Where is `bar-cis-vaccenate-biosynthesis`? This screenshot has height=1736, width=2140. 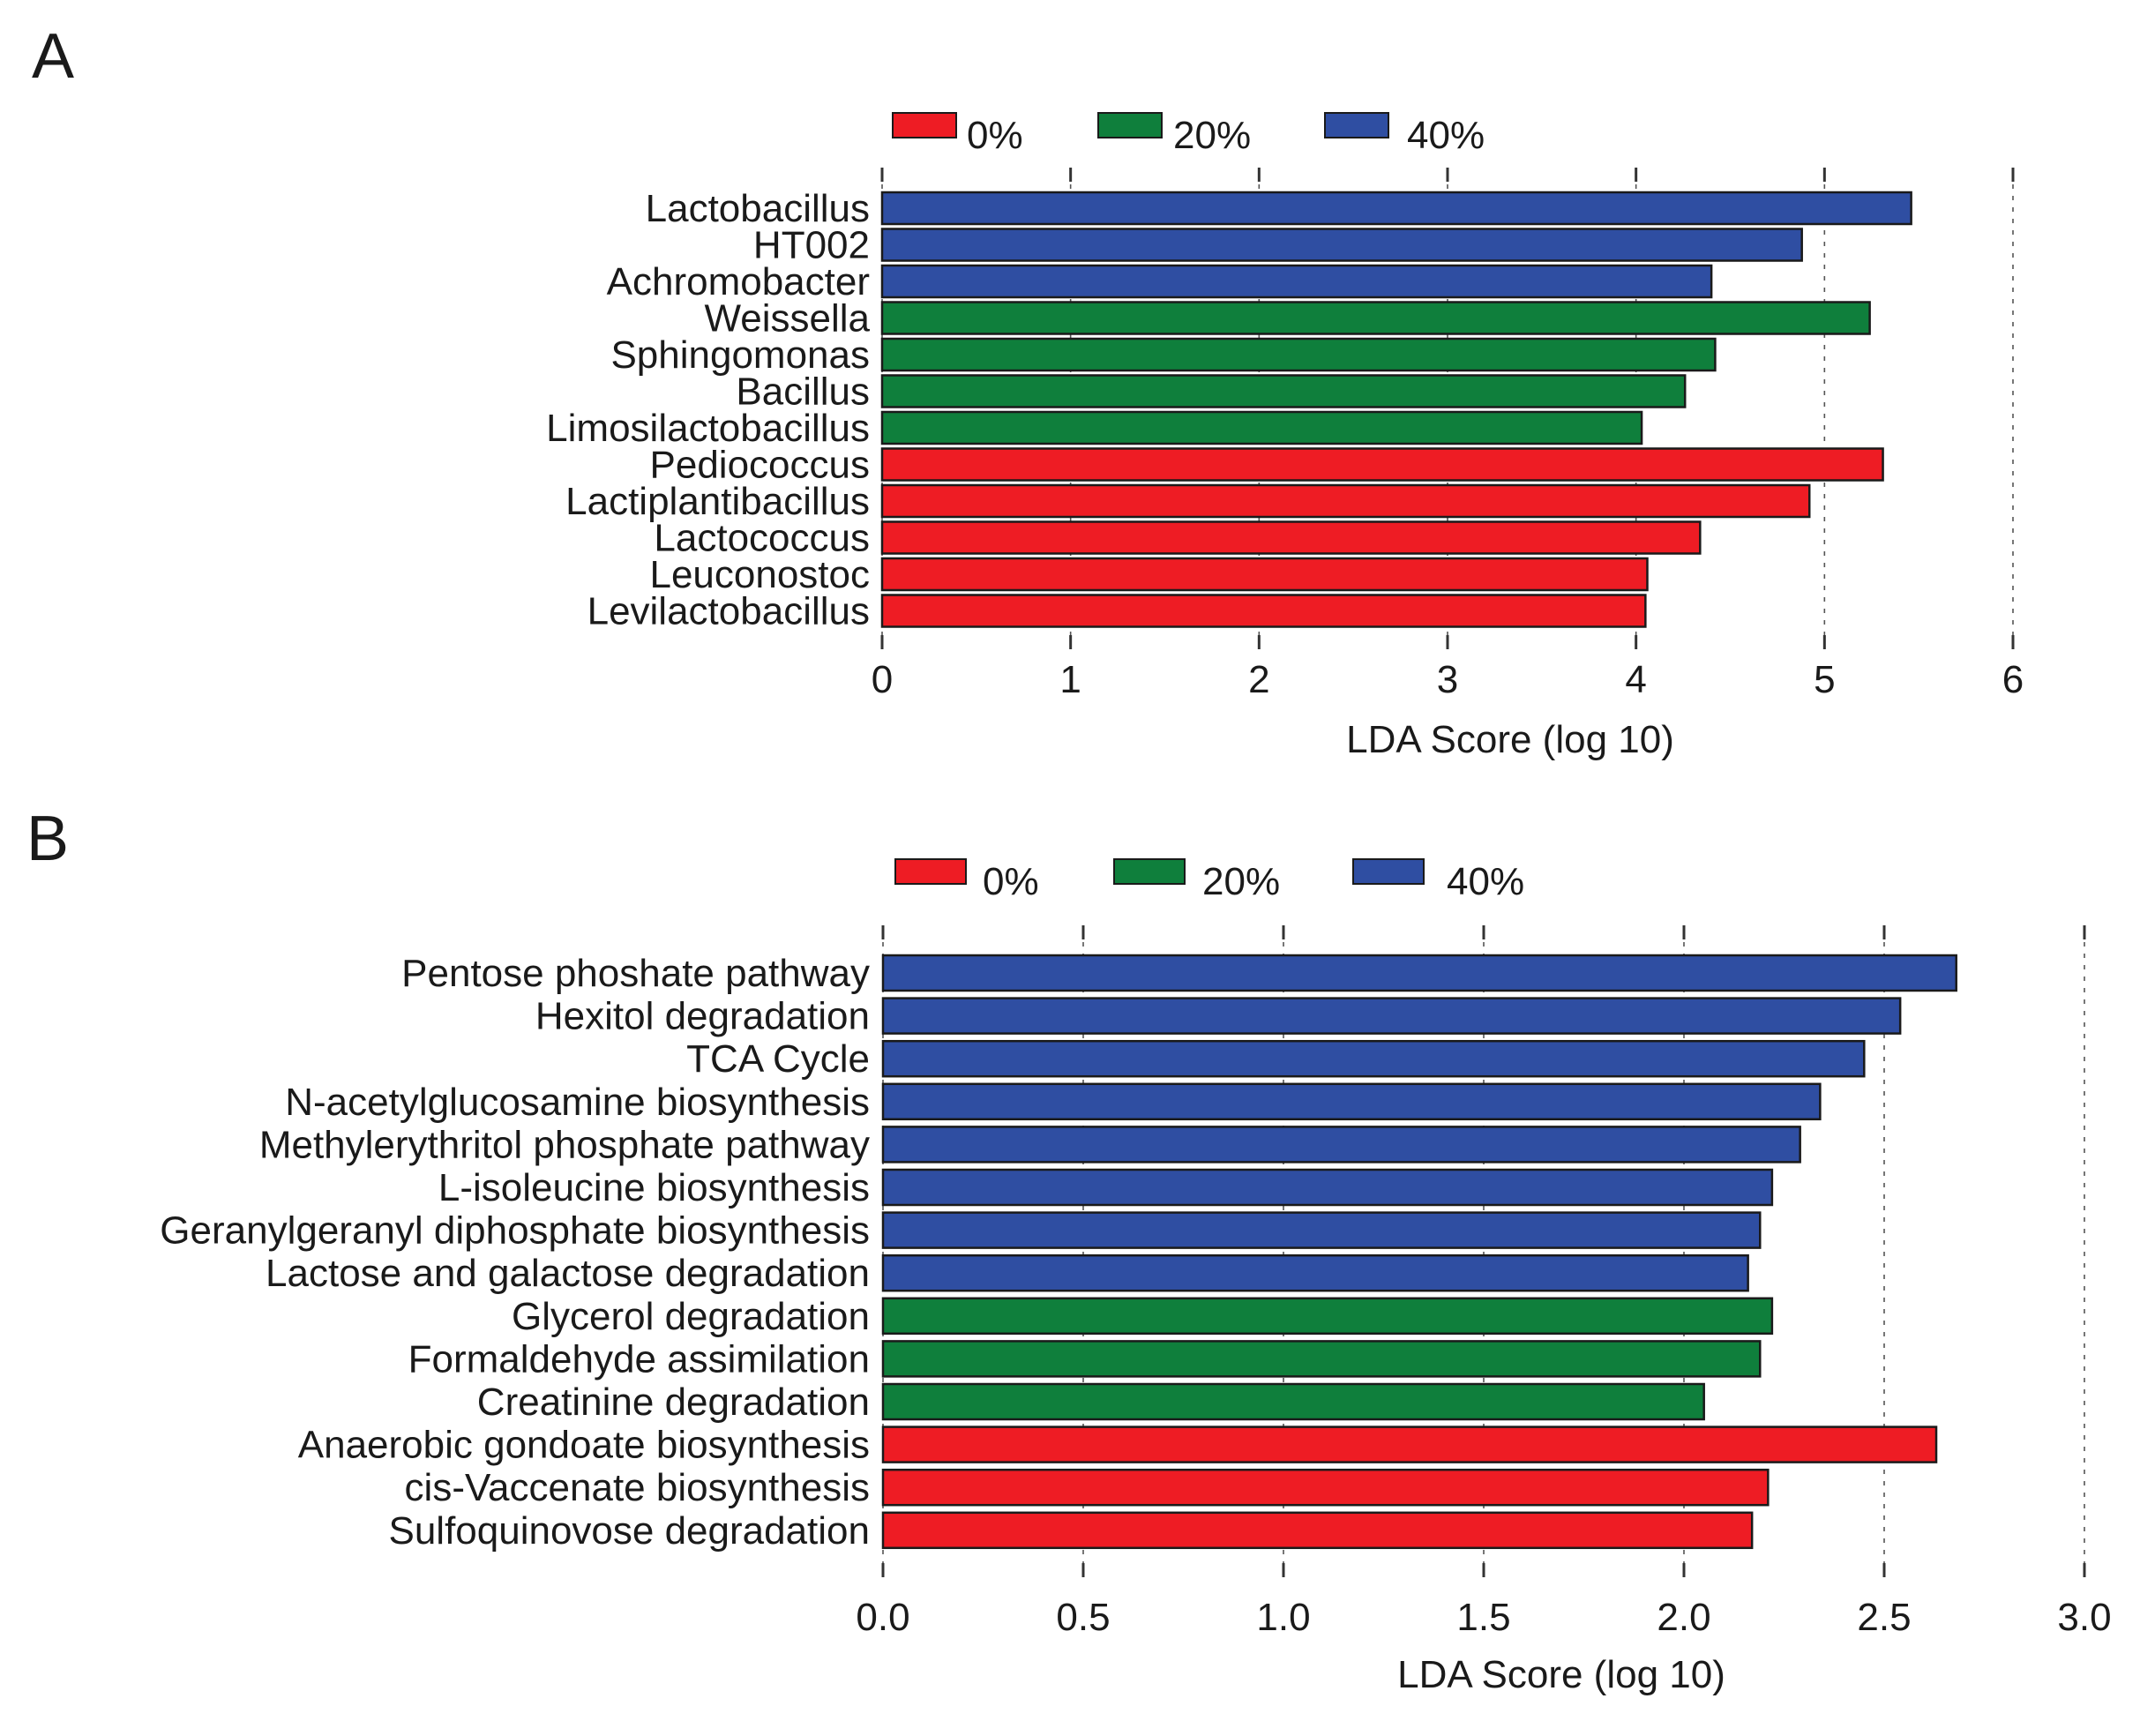
bar-cis-vaccenate-biosynthesis is located at coordinates (1325, 1487).